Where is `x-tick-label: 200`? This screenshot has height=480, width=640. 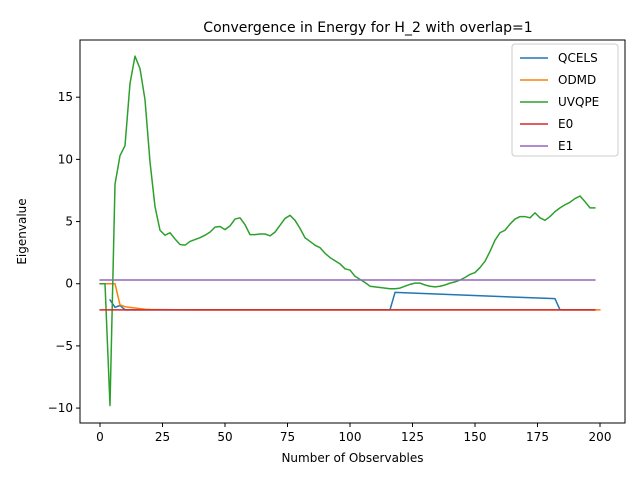
x-tick-label: 200 is located at coordinates (600, 437).